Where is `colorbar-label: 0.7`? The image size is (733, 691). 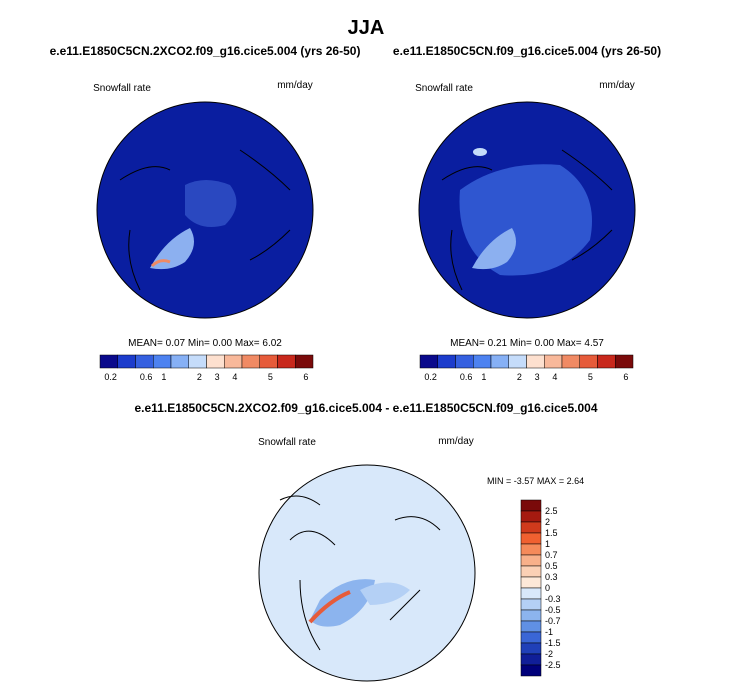
colorbar-label: 0.7 is located at coordinates (551, 555).